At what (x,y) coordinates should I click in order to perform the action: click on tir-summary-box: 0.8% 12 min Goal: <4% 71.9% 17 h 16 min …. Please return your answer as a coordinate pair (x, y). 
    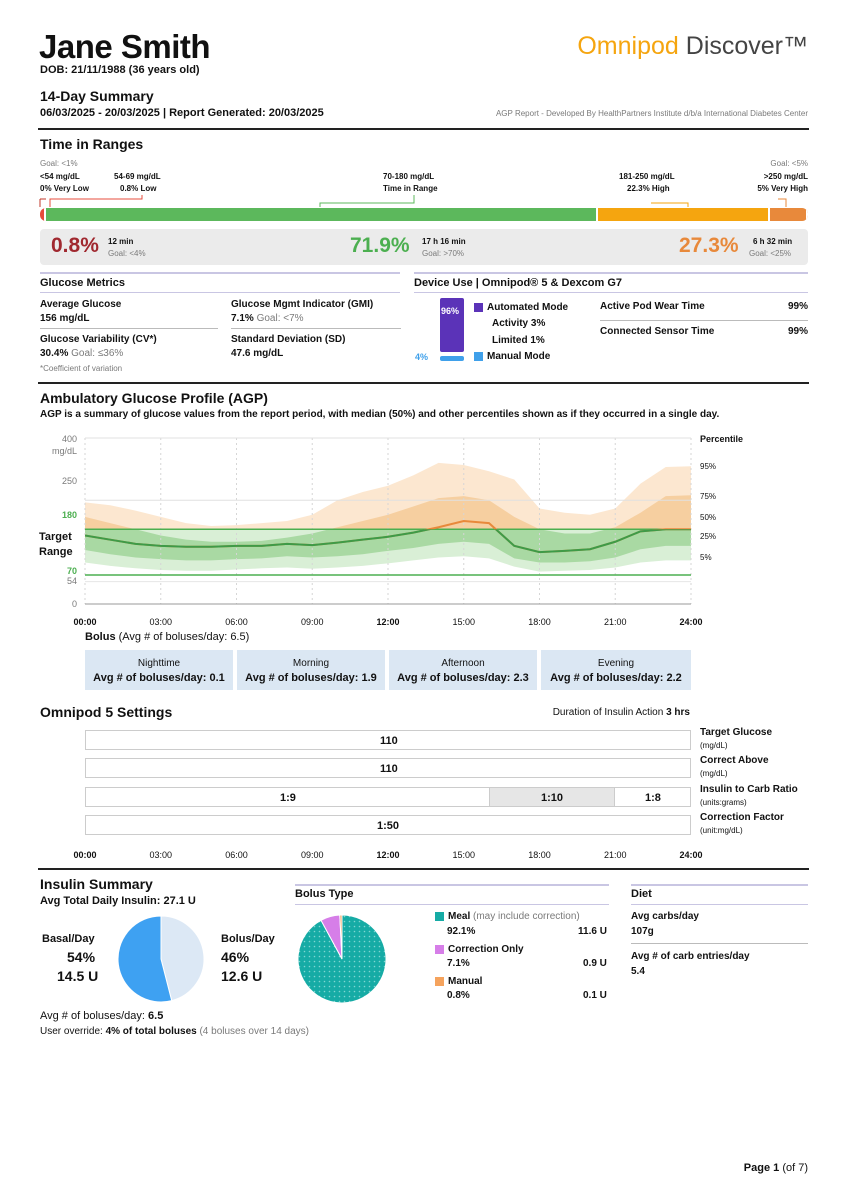
    Looking at the image, I should click on (424, 247).